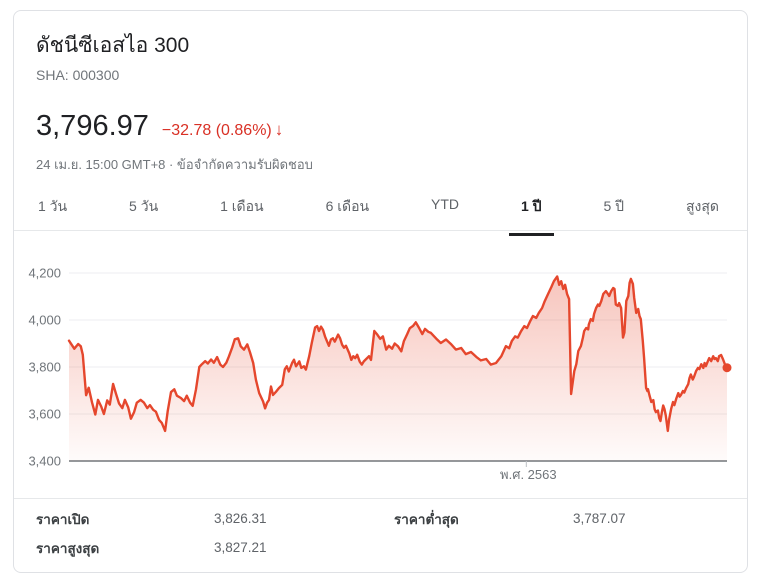 The image size is (760, 587). Describe the element at coordinates (44, 273) in the screenshot. I see `y-axis-tick-label: 4,200` at that location.